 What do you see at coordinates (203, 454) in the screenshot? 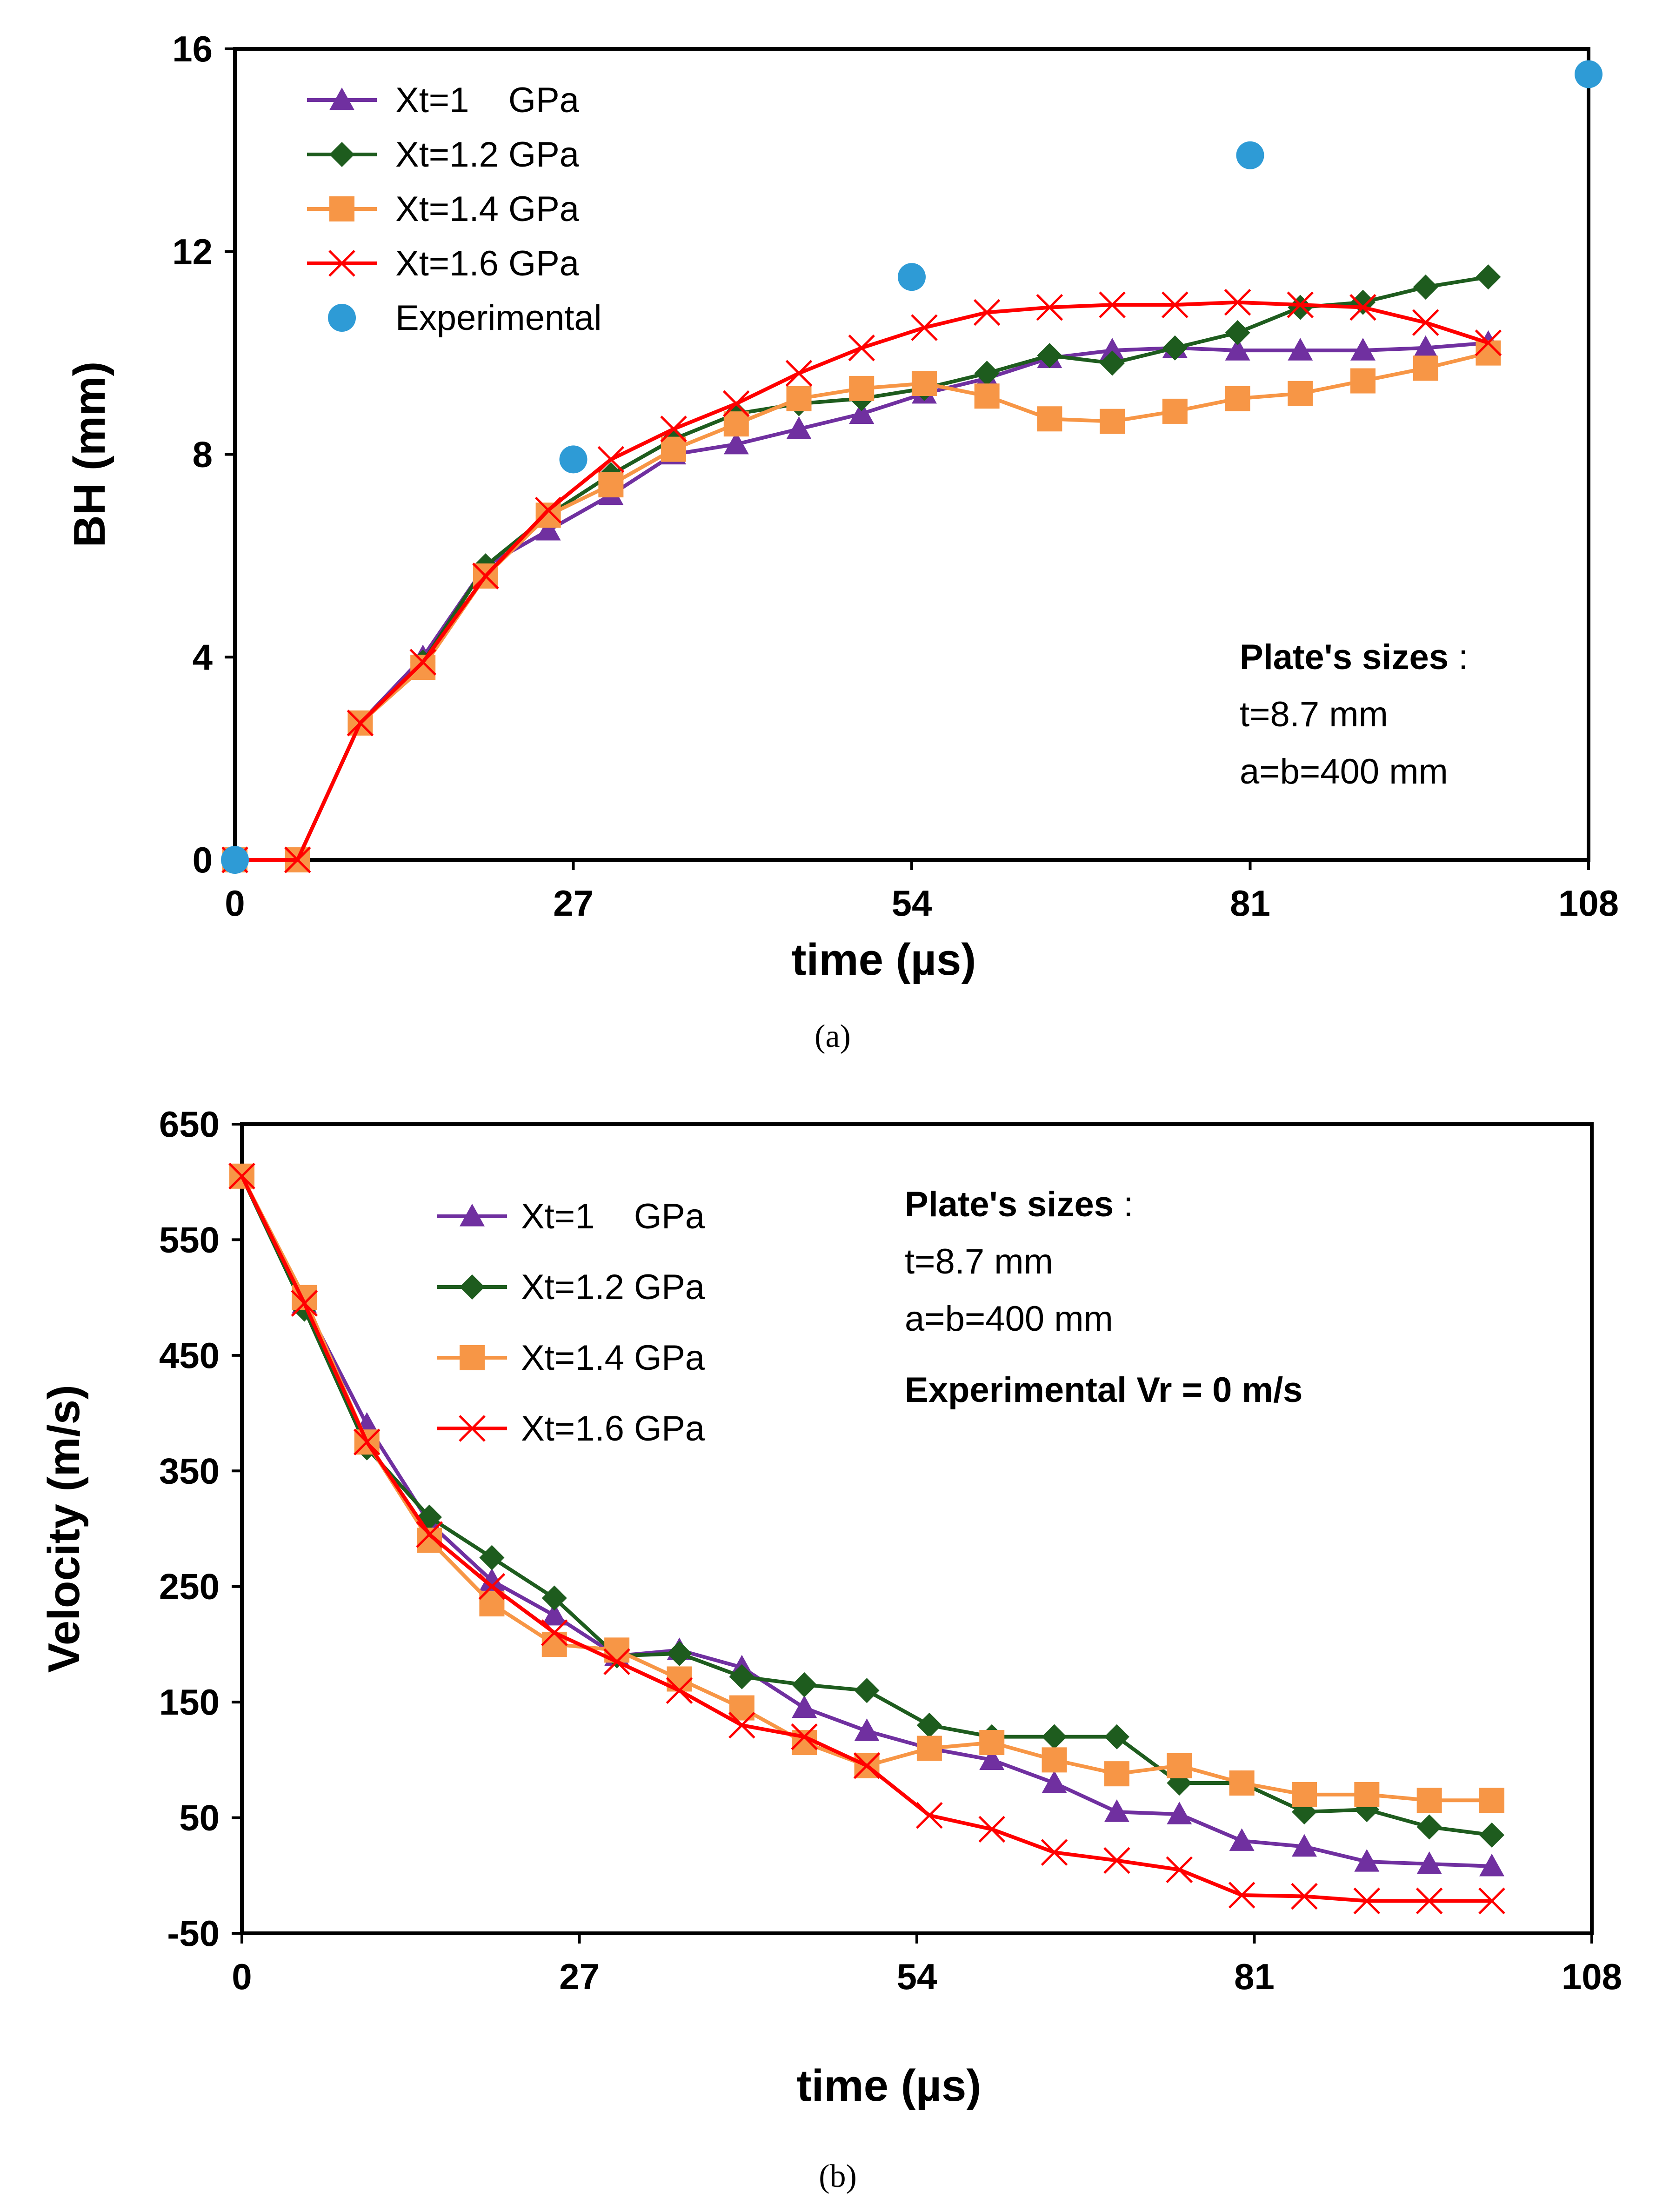
I see `y-tick-label: 8` at bounding box center [203, 454].